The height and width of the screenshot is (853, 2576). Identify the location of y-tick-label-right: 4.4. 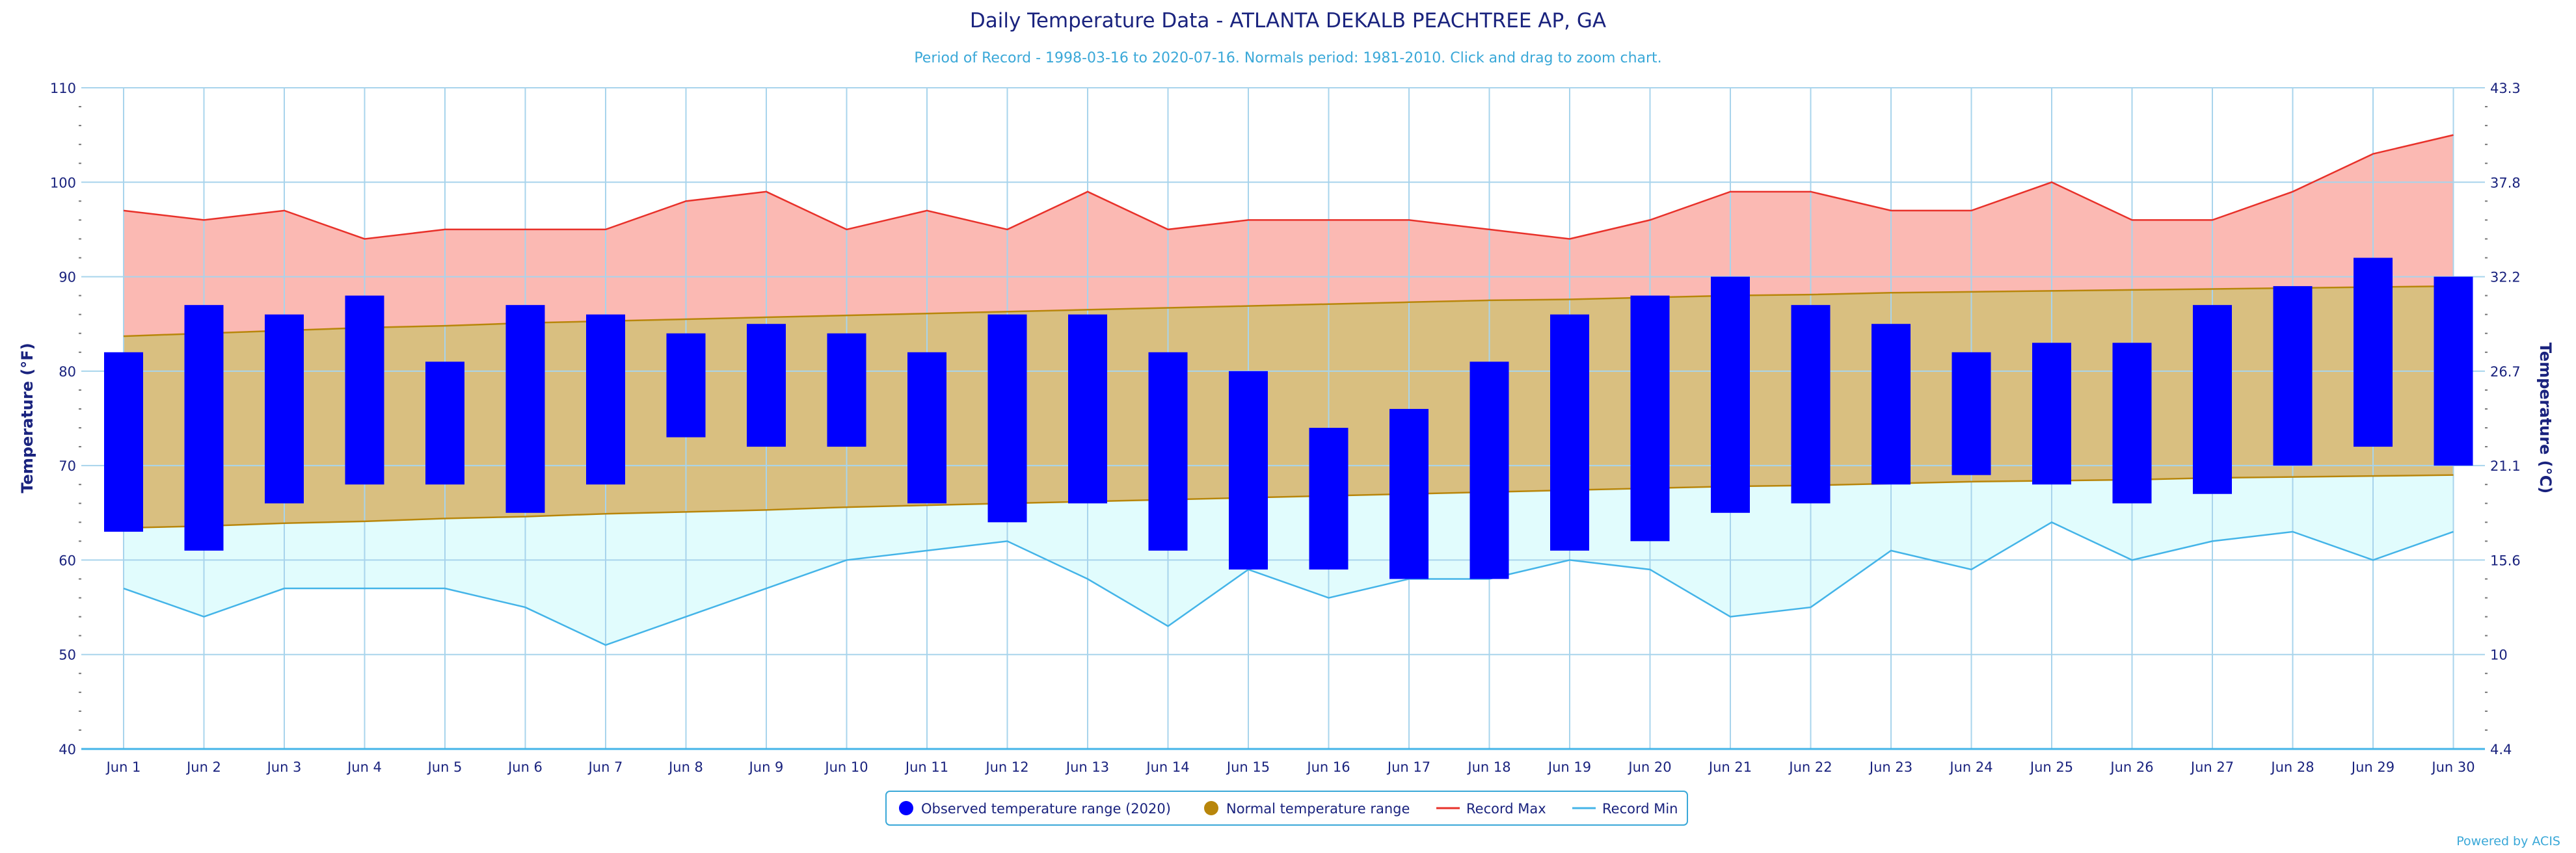
(2501, 749).